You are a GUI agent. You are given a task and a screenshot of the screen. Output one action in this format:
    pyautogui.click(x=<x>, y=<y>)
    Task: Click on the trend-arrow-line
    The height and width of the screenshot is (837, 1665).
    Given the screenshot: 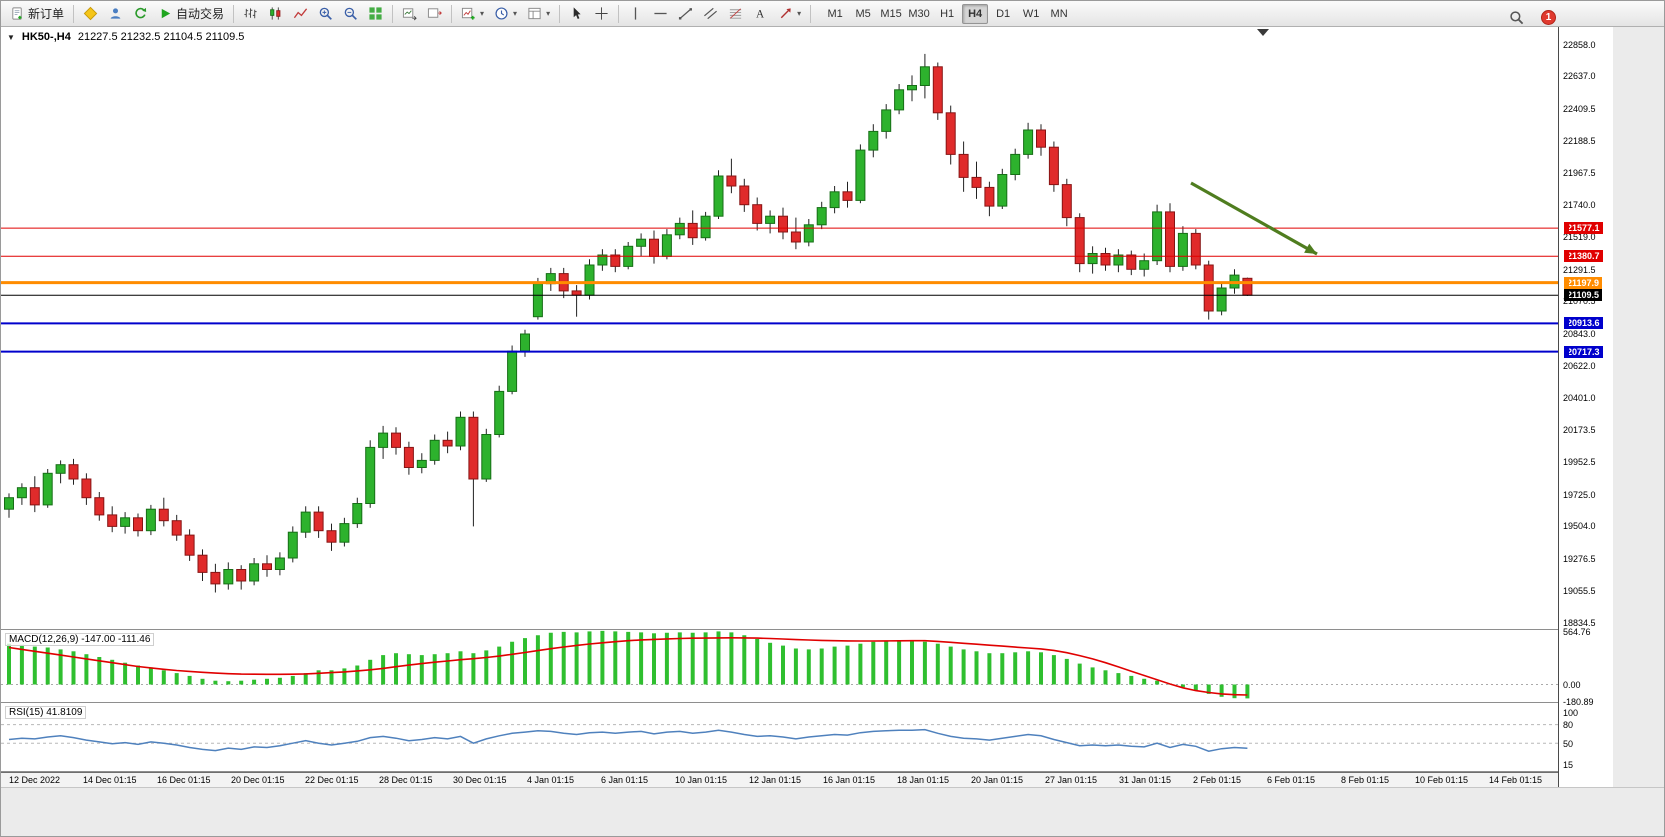 What is the action you would take?
    pyautogui.click(x=1254, y=218)
    